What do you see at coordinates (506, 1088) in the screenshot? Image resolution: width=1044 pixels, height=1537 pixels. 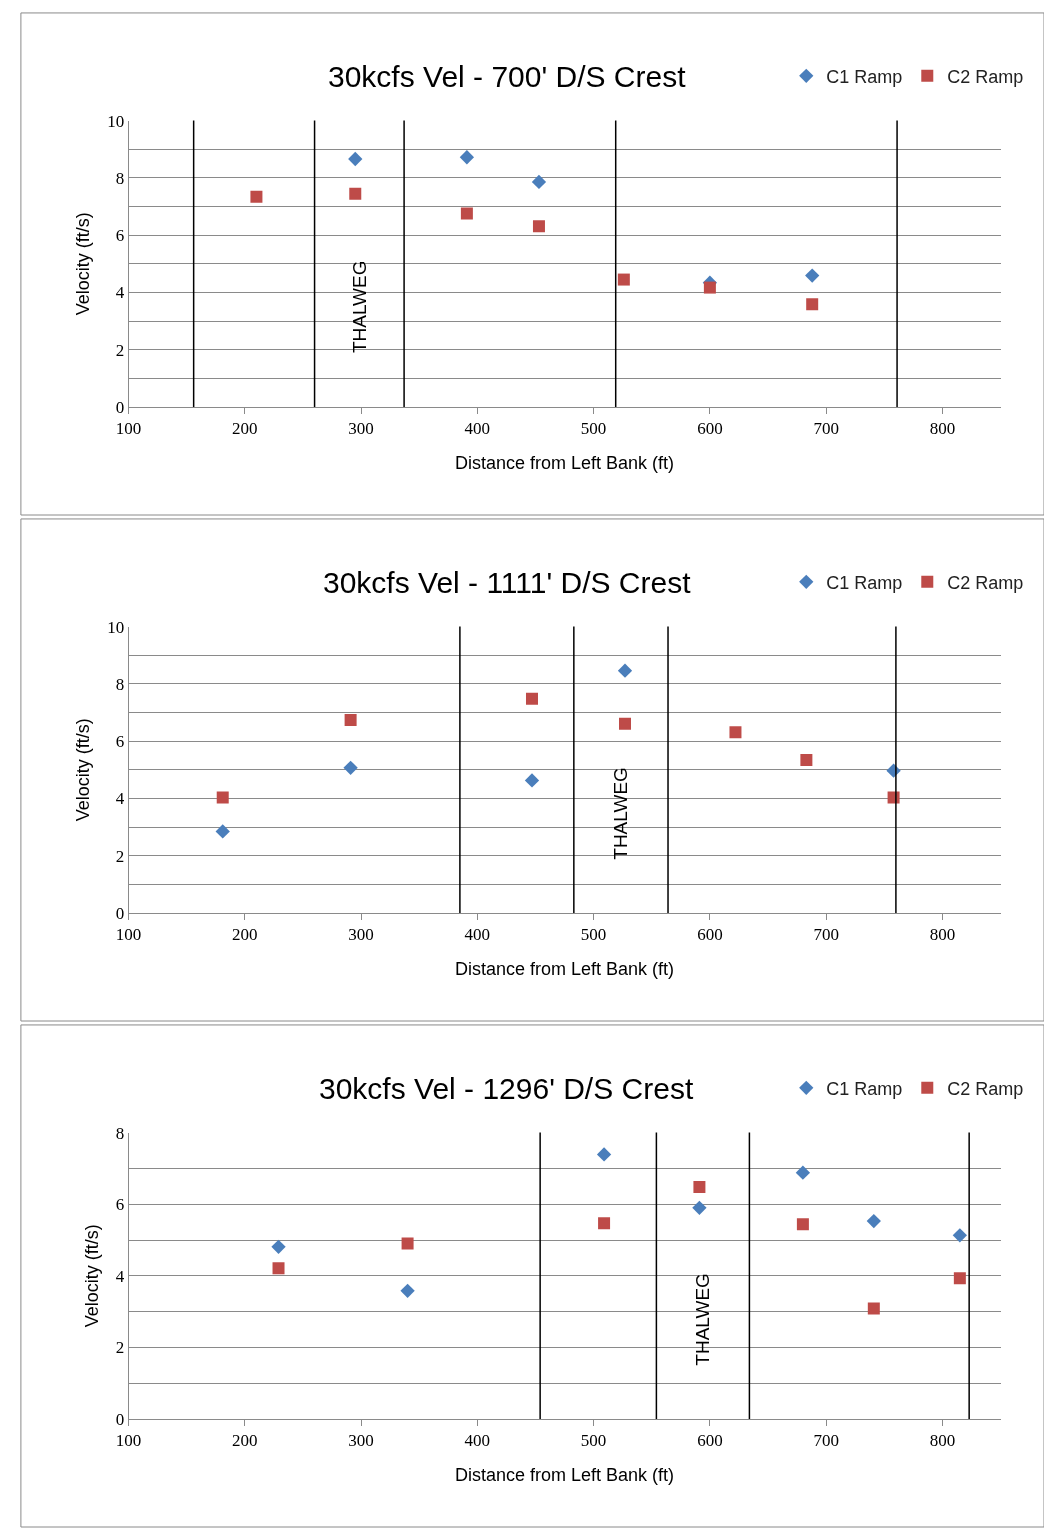 I see `chart-title: 30kcfs Vel - 1296' D/S Crest` at bounding box center [506, 1088].